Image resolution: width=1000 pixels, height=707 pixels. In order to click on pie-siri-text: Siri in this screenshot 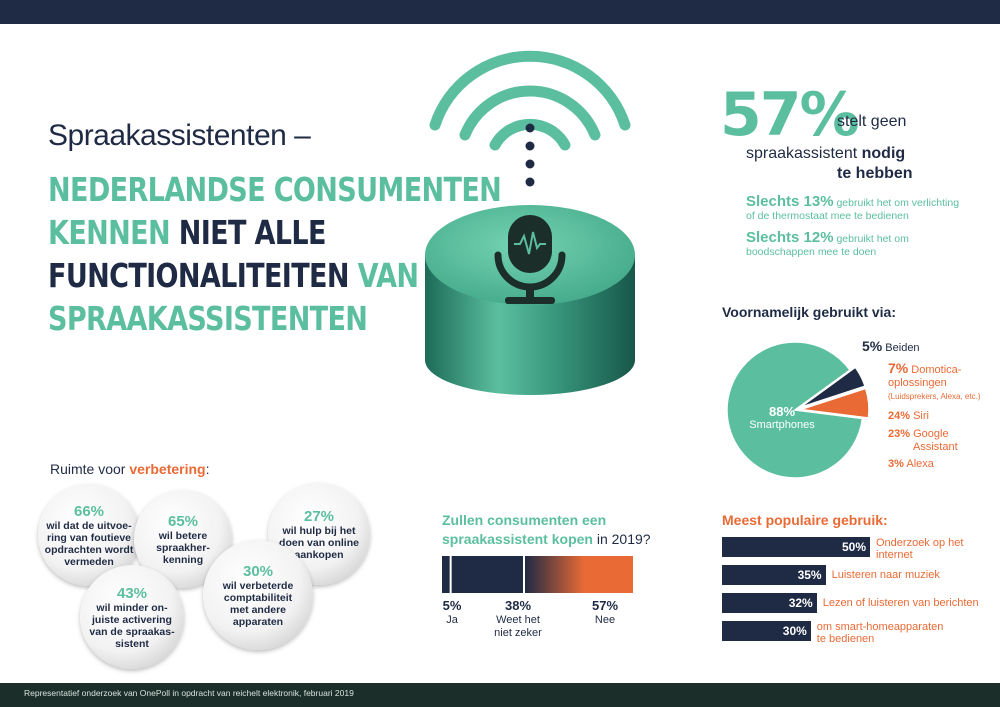, I will do `click(921, 416)`.